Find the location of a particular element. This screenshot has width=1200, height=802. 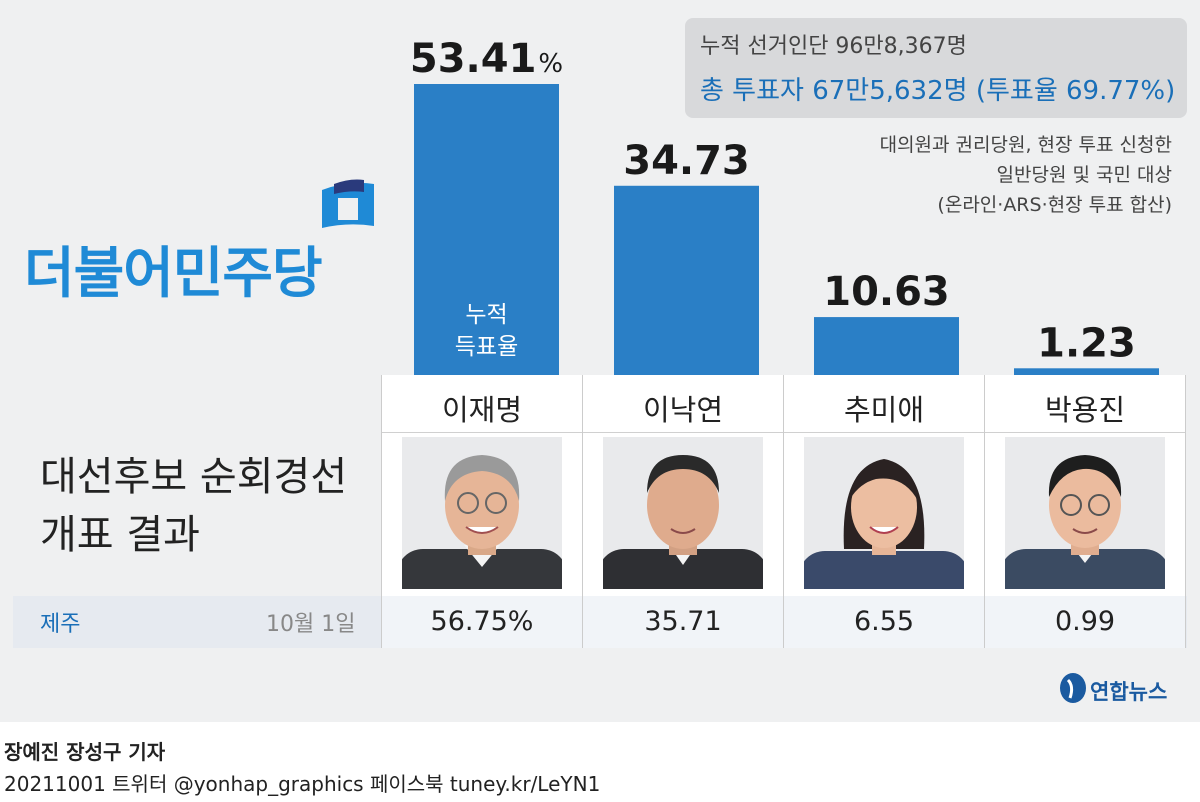

bar-추미애 is located at coordinates (886, 346).